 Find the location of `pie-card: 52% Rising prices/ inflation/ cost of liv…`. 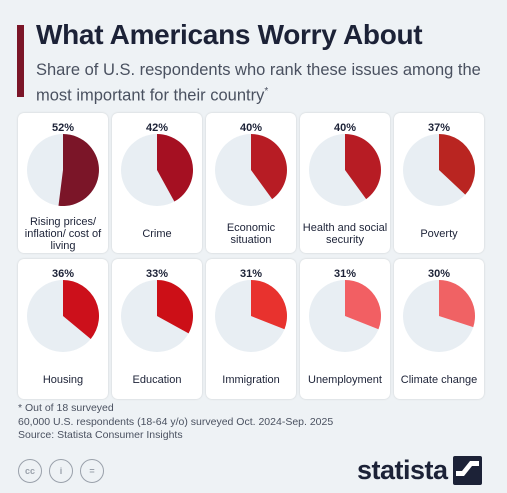

pie-card: 52% Rising prices/ inflation/ cost of liv… is located at coordinates (63, 183).